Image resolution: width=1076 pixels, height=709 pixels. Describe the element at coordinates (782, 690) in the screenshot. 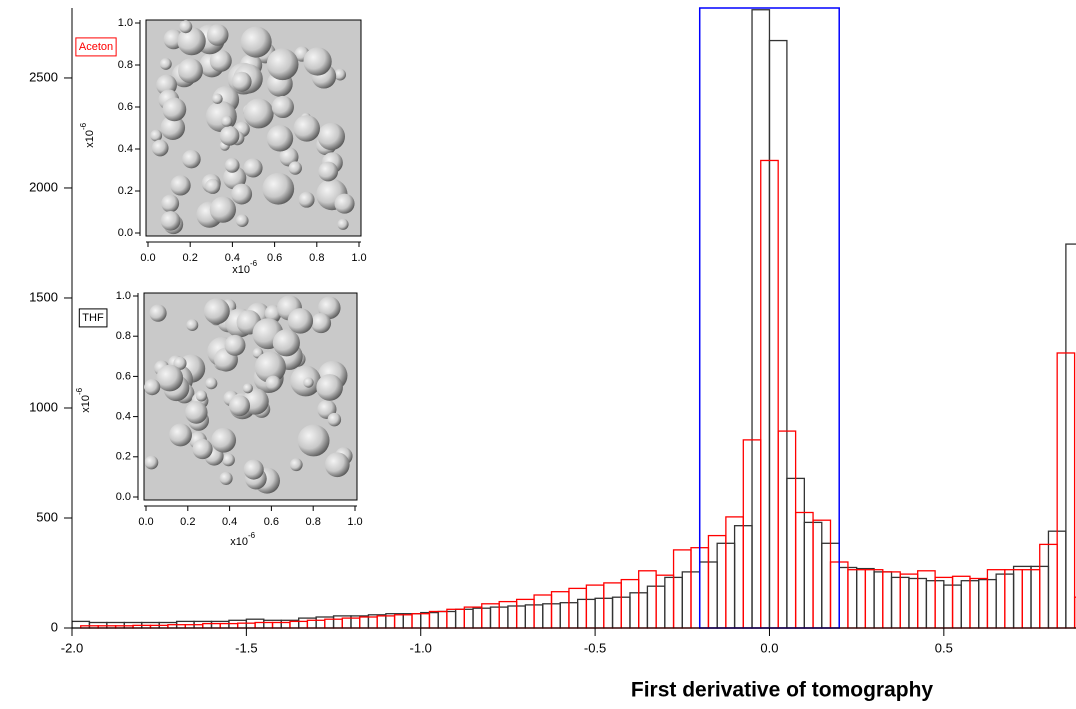

I see `x-axis-label: First derivative of tomography` at that location.